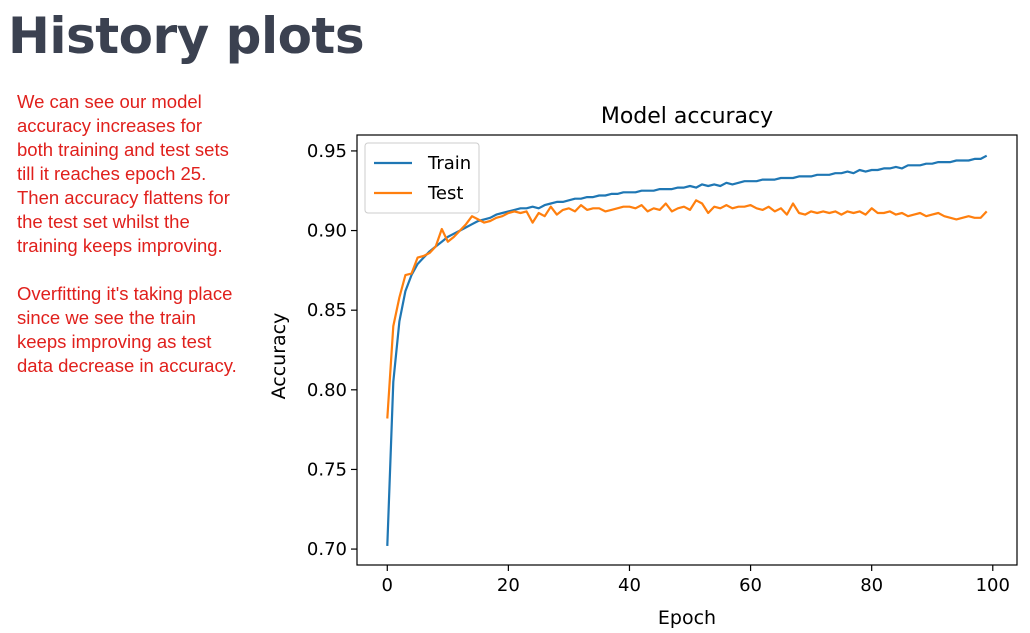 Image resolution: width=1030 pixels, height=633 pixels. Describe the element at coordinates (279, 356) in the screenshot. I see `y-axis-label: Accuracy` at that location.